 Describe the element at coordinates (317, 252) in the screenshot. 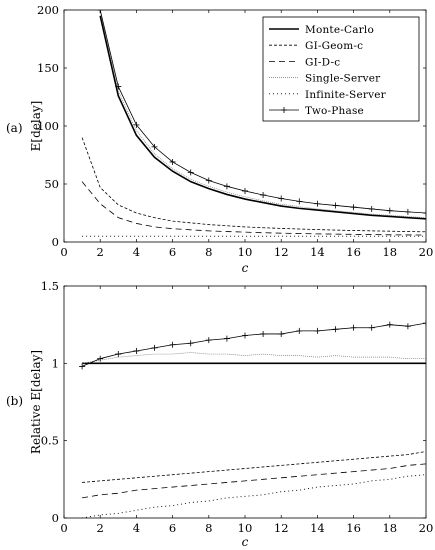

I see `panel-a-x-tick-label: 14` at that location.